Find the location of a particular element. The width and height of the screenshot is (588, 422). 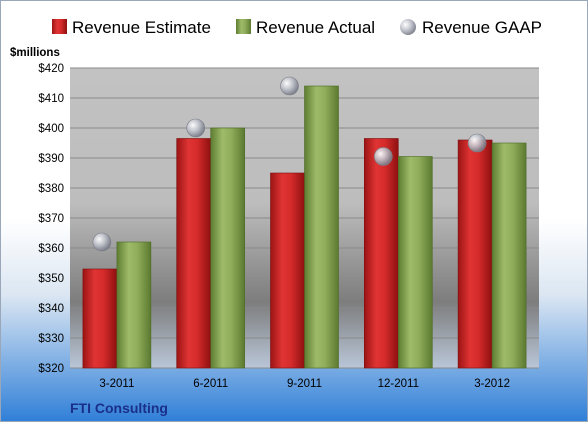

legend-actual-swatch is located at coordinates (243, 26).